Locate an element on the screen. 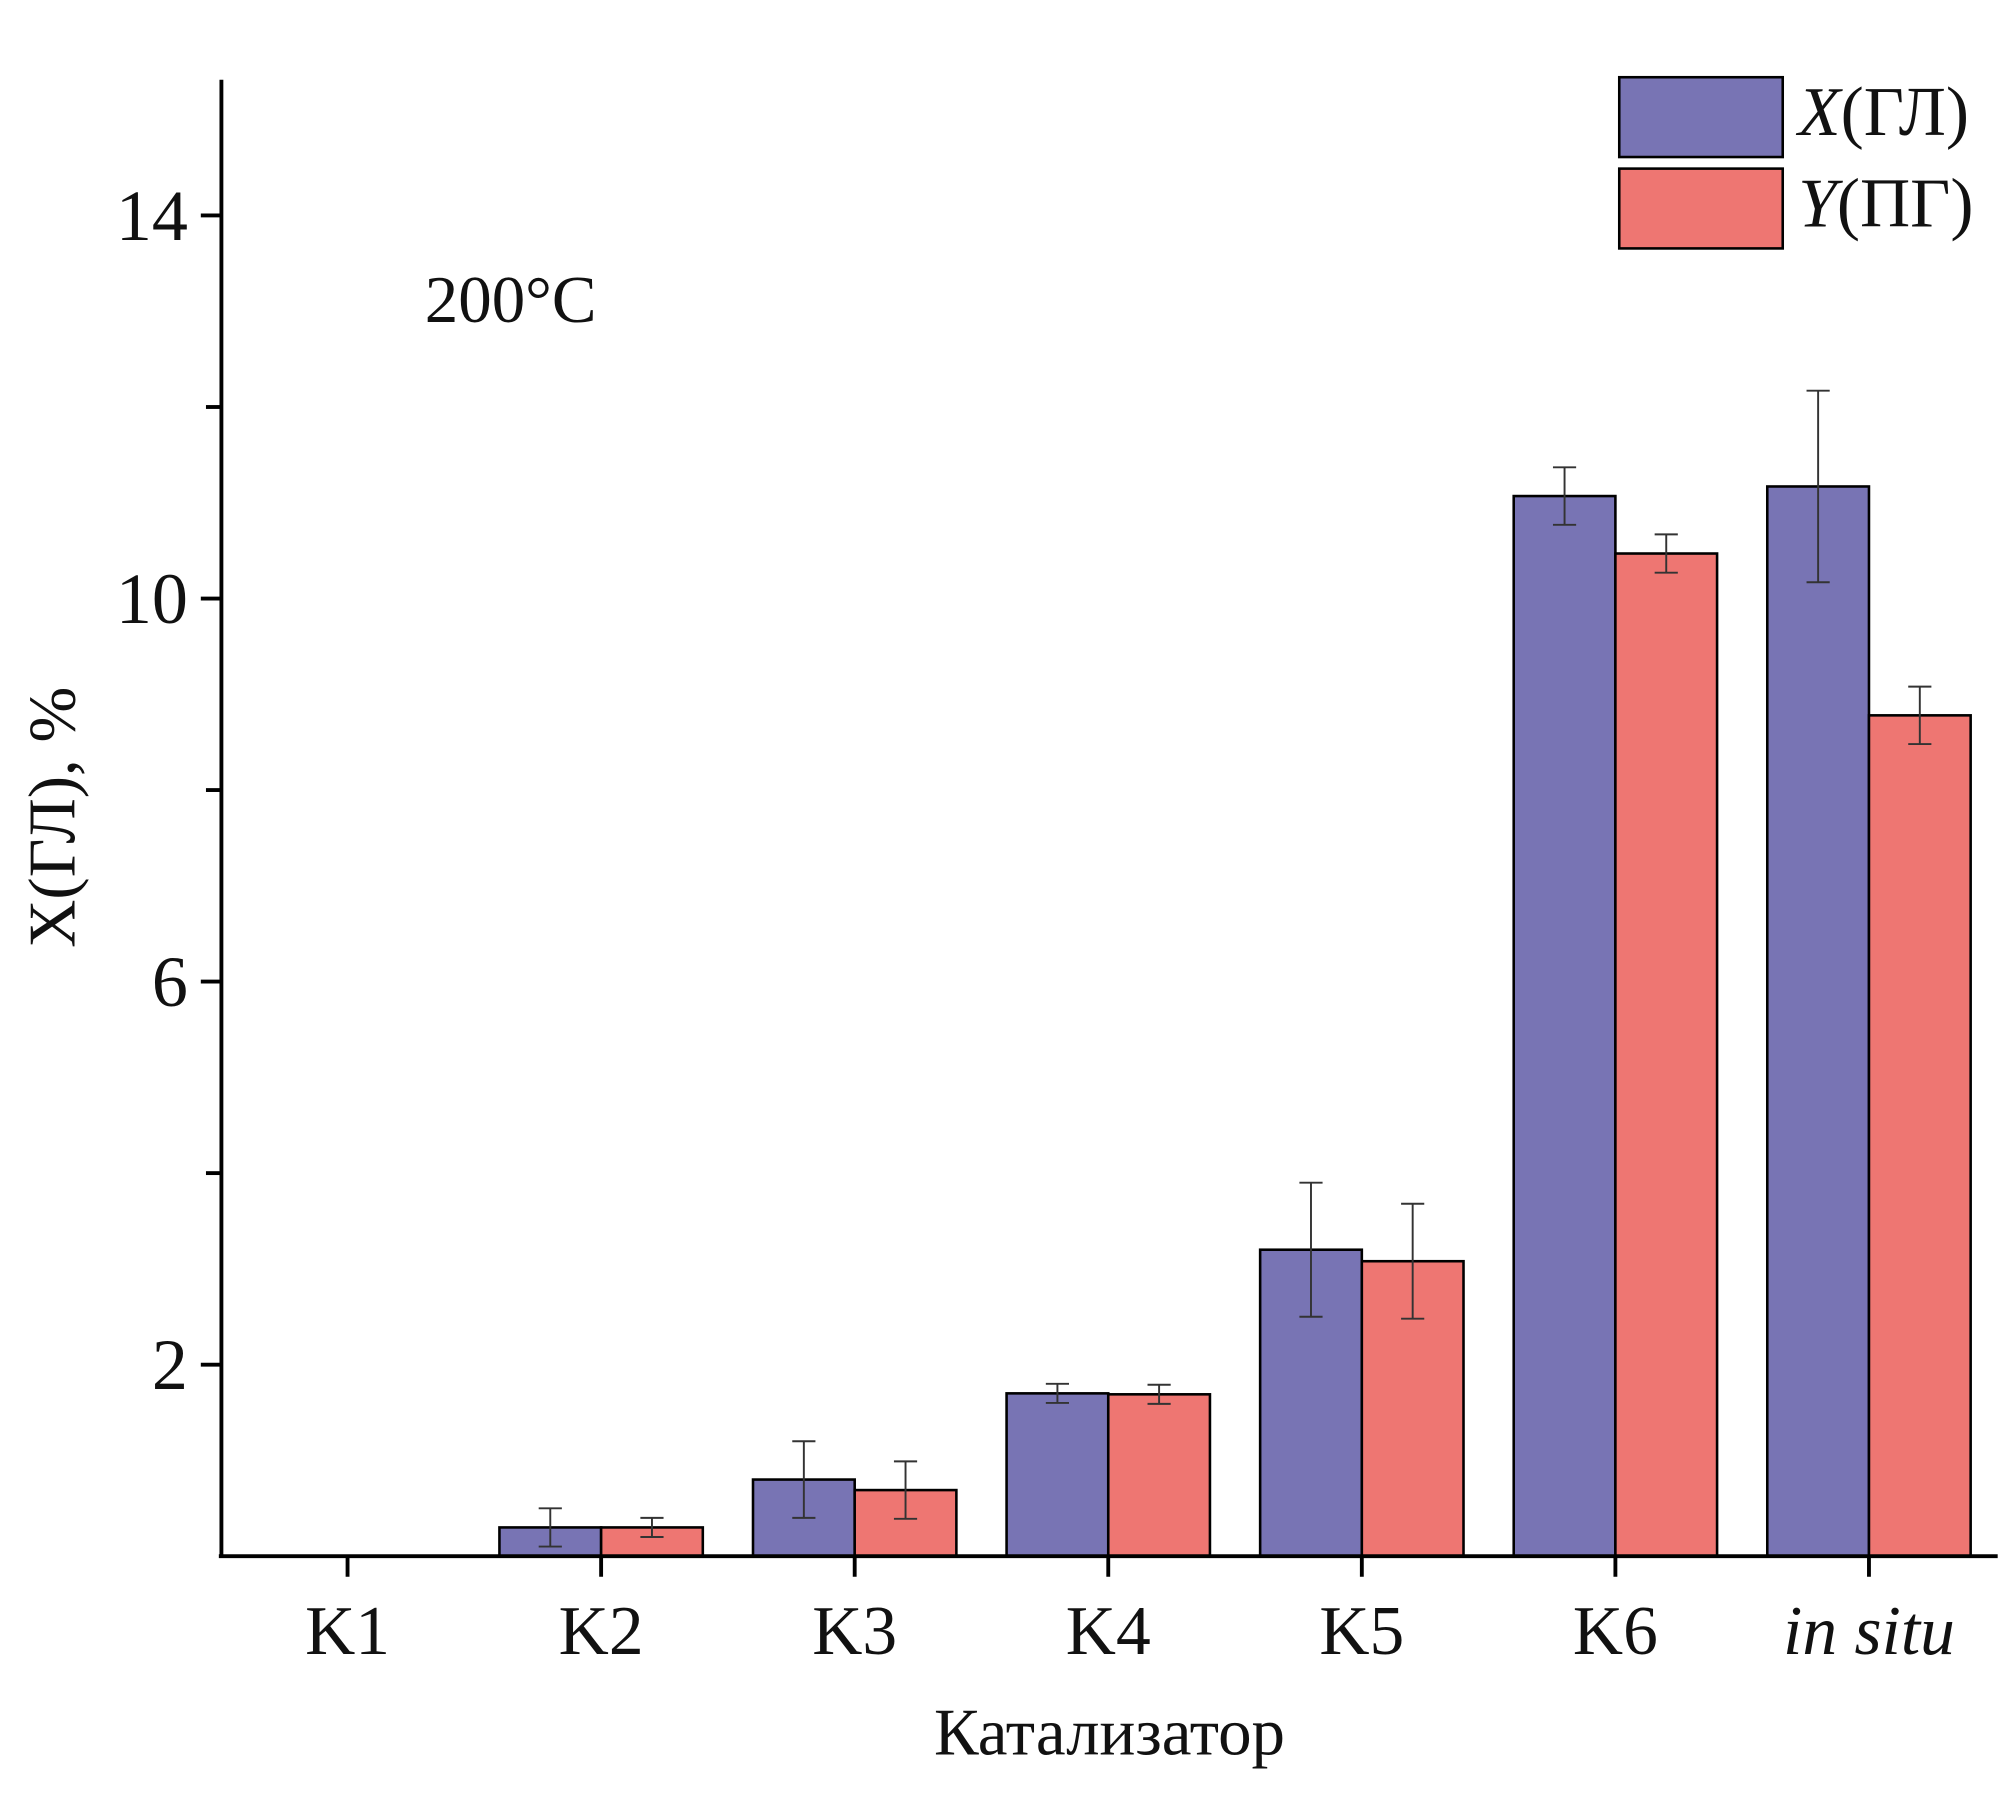 This screenshot has height=1793, width=2008. bar-x-K6 is located at coordinates (1564, 1026).